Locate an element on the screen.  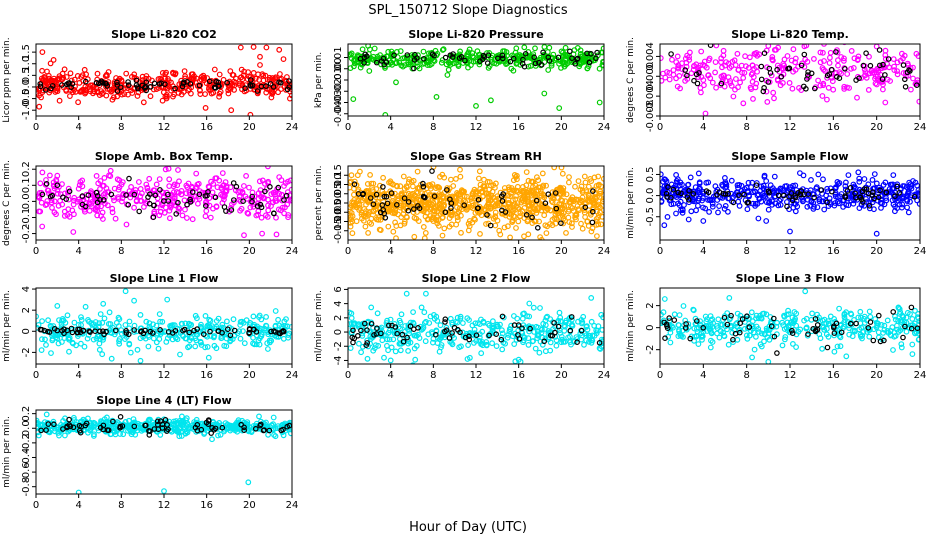
panel-title: Slope Line 3 Flow is located at coordinates (790, 278).